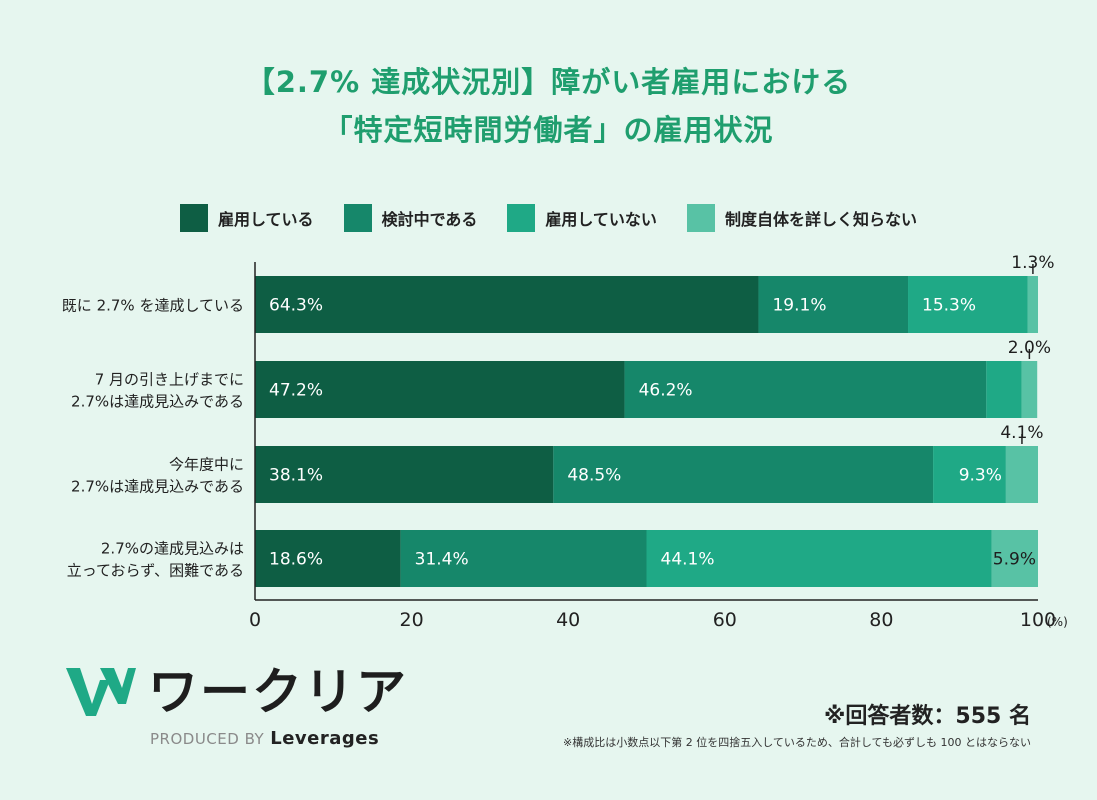 This screenshot has height=800, width=1097. What do you see at coordinates (157, 487) in the screenshot?
I see `category-label-2-1: 2.7%は達成見込みである` at bounding box center [157, 487].